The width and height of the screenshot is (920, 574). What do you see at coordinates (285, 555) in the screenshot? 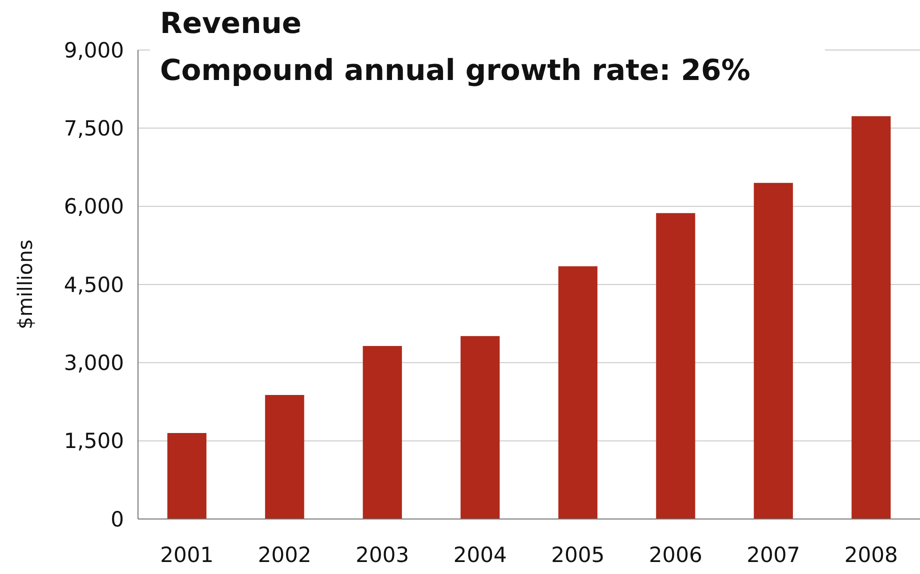
I see `x-tick-label: 2002` at bounding box center [285, 555].